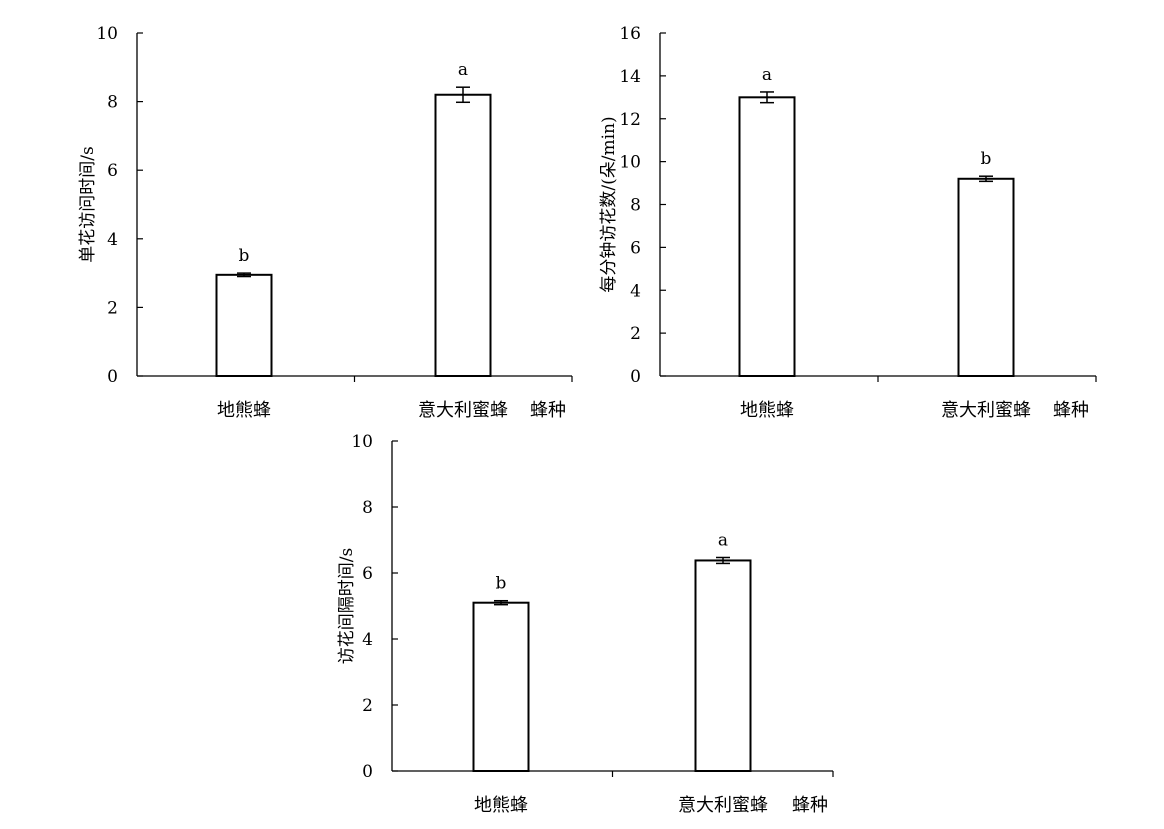  I want to click on y-tick-label: 16, so click(630, 34).